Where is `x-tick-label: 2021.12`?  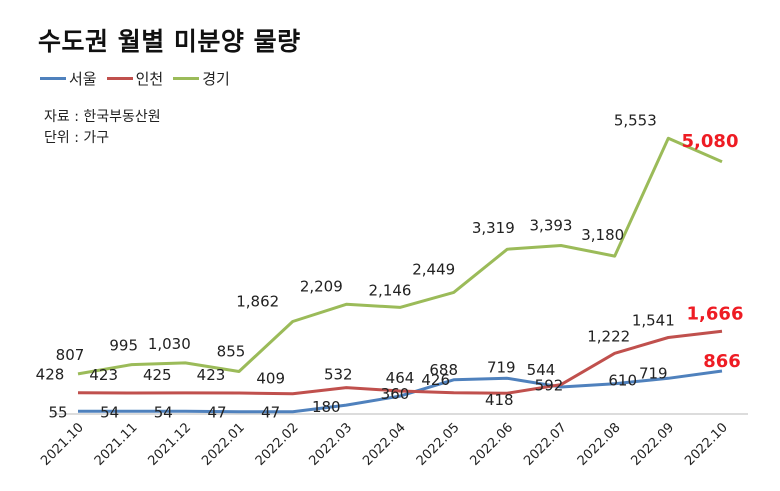 x-tick-label: 2021.12 is located at coordinates (170, 444).